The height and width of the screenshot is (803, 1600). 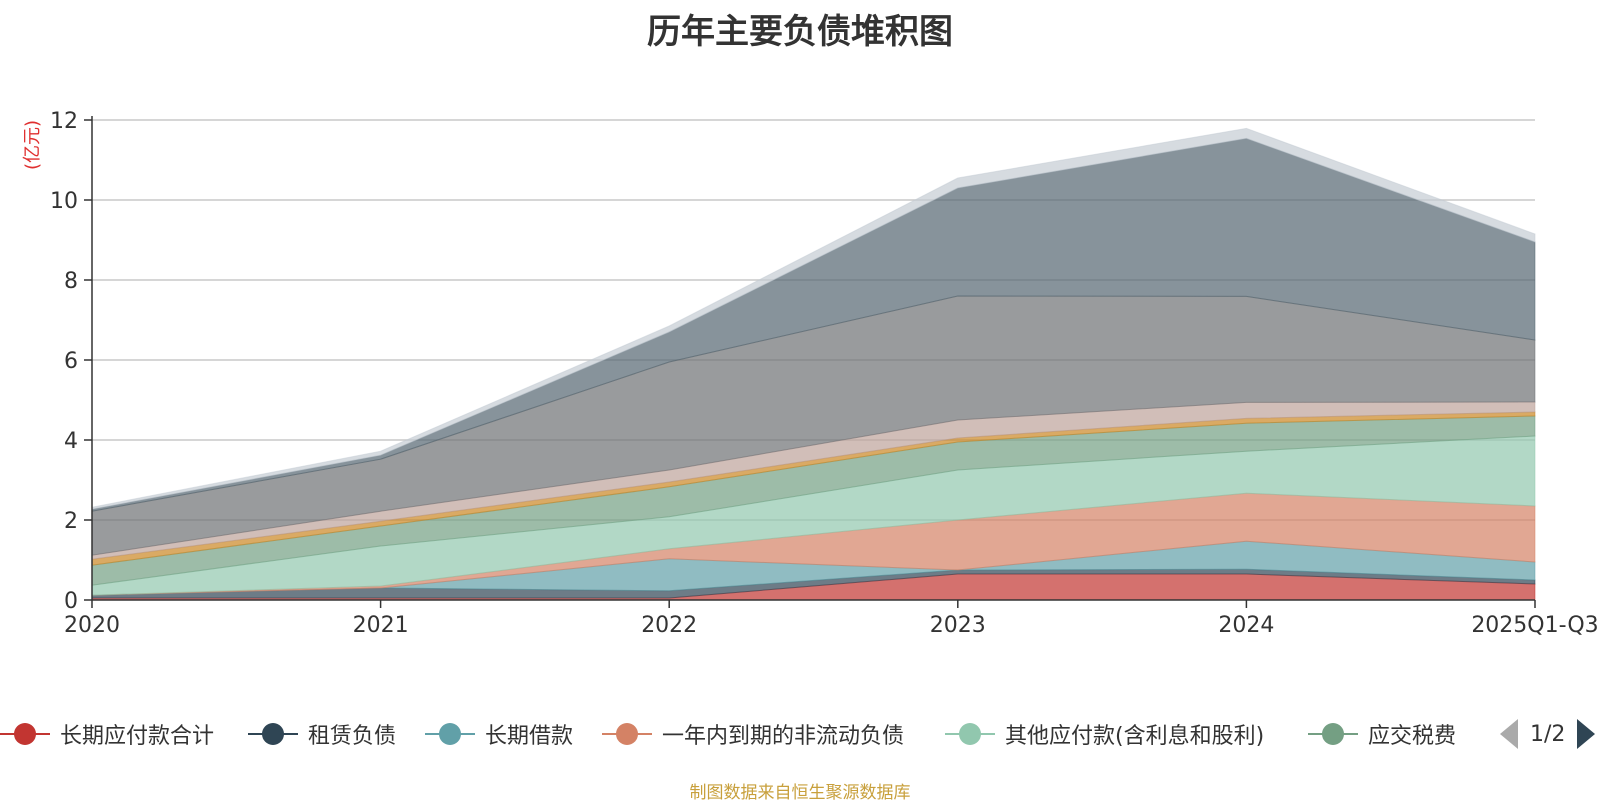 What do you see at coordinates (1135, 736) in the screenshot?
I see `legend-label: 其他应付款(含利息和股利)` at bounding box center [1135, 736].